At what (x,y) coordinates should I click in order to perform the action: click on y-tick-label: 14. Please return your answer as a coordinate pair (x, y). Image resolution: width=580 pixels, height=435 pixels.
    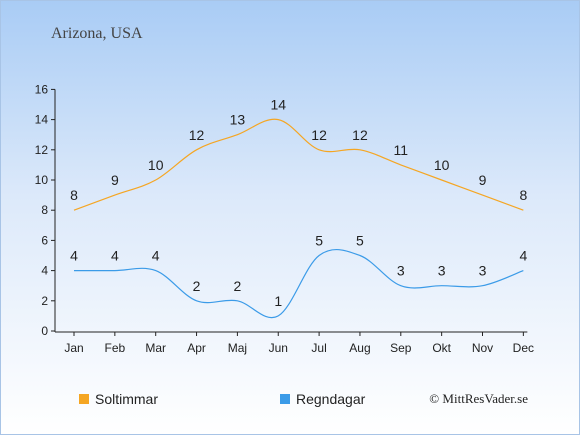
    Looking at the image, I should click on (42, 120).